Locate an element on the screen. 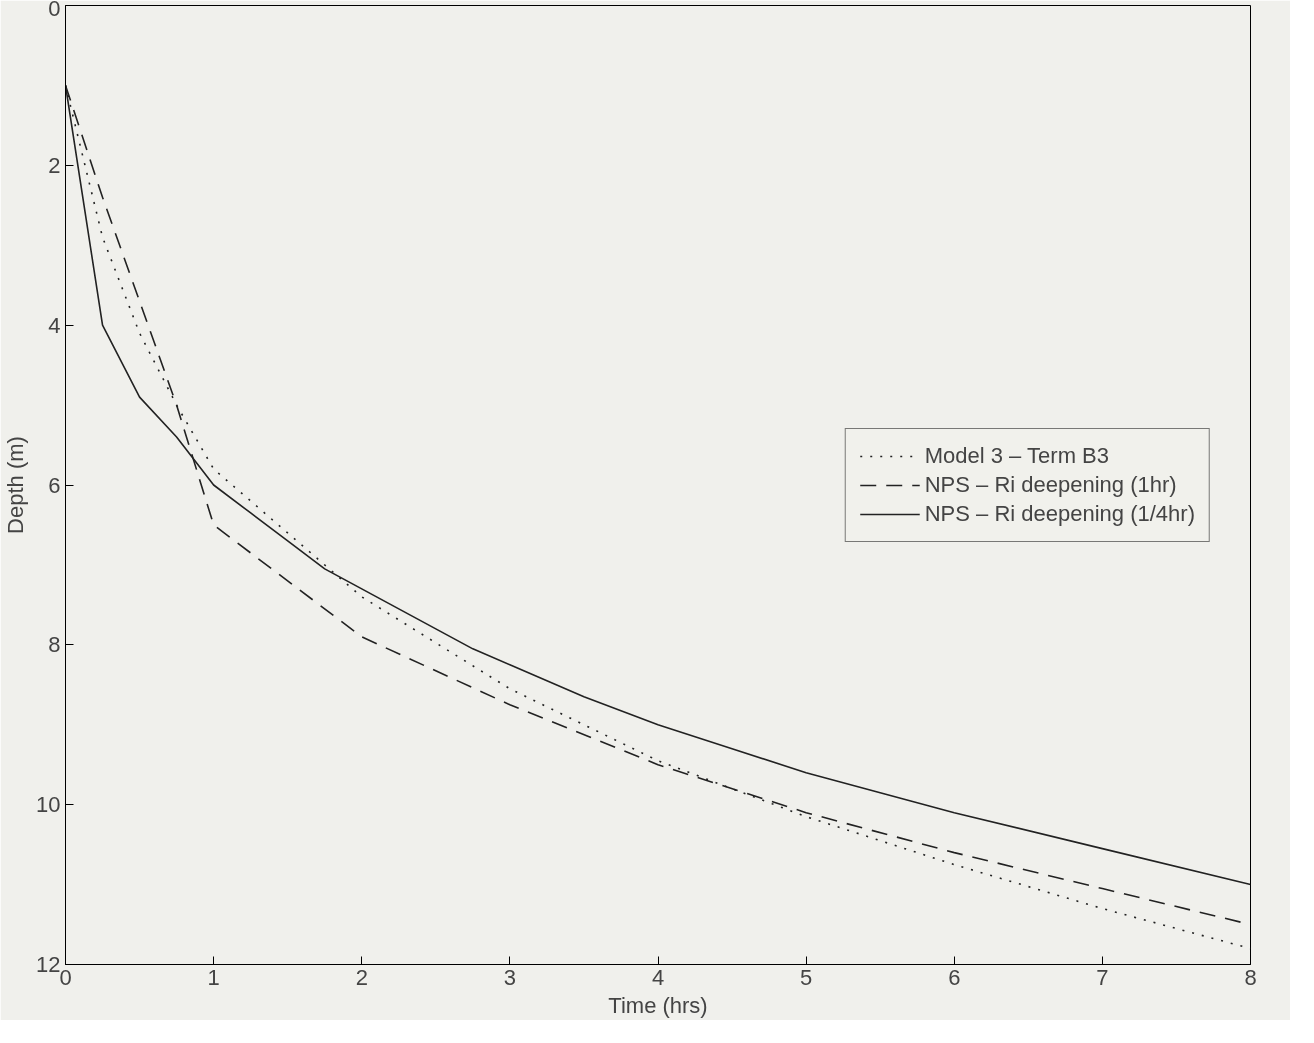  y-tick-label: 6 is located at coordinates (54, 485).